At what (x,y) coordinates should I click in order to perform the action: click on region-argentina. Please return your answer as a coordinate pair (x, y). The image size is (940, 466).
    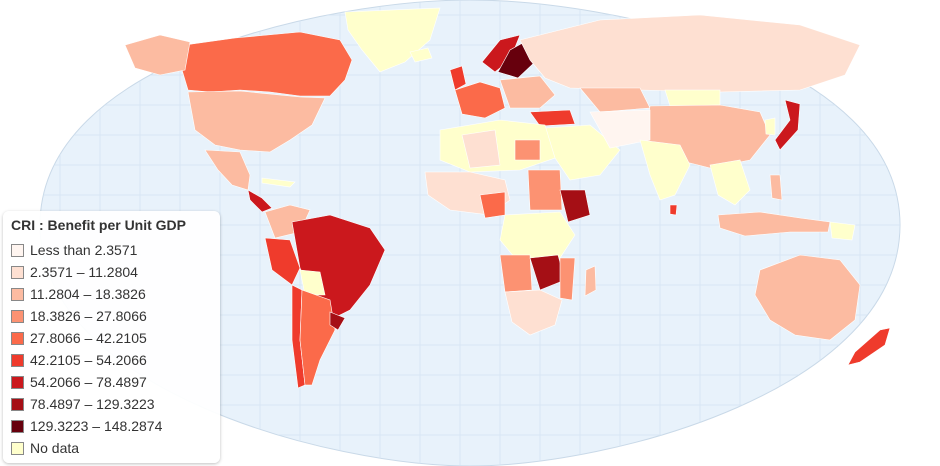
    Looking at the image, I should click on (317, 337).